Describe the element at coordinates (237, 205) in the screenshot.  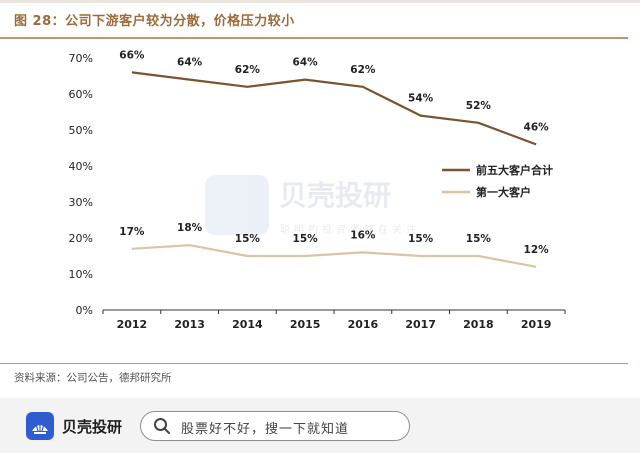
I see `watermark-logo` at that location.